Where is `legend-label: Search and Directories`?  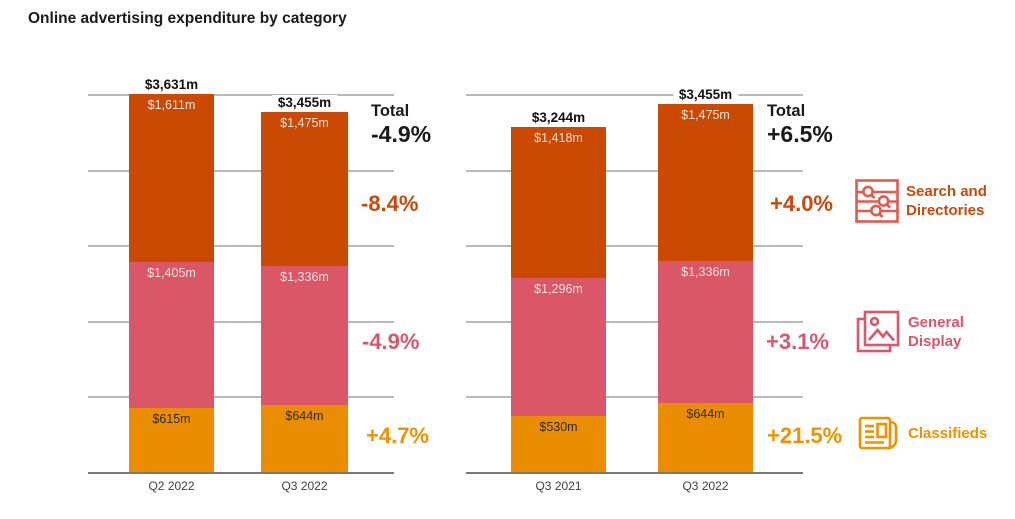
legend-label: Search and Directories is located at coordinates (946, 201).